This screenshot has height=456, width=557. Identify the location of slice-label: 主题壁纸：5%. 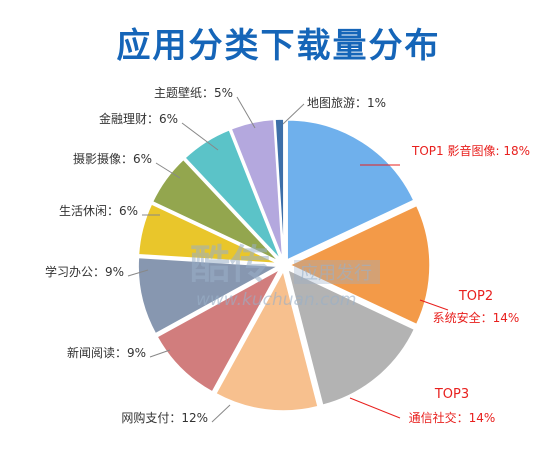
(193, 92).